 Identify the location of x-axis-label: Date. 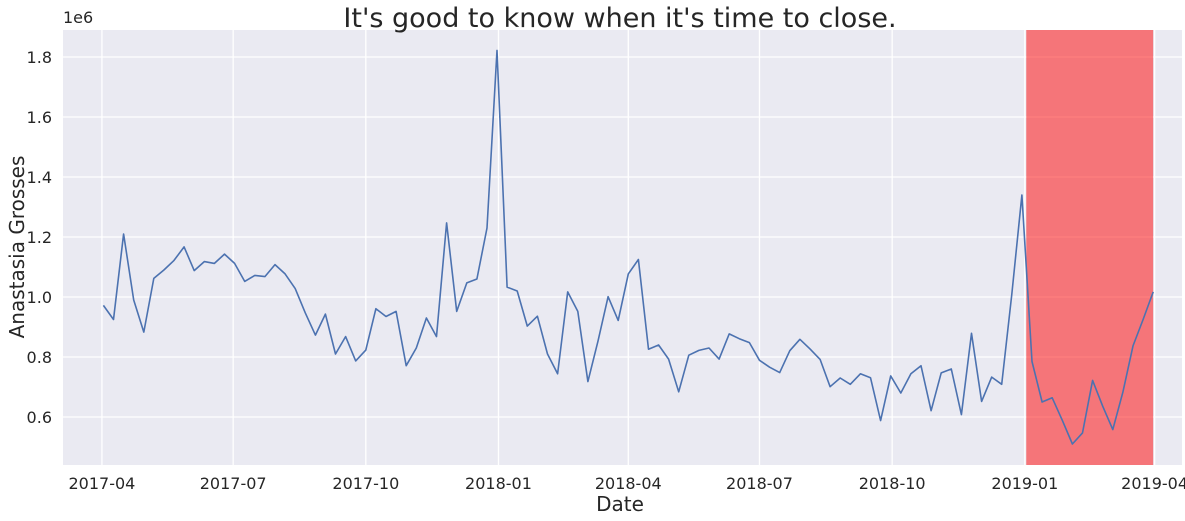
(620, 504).